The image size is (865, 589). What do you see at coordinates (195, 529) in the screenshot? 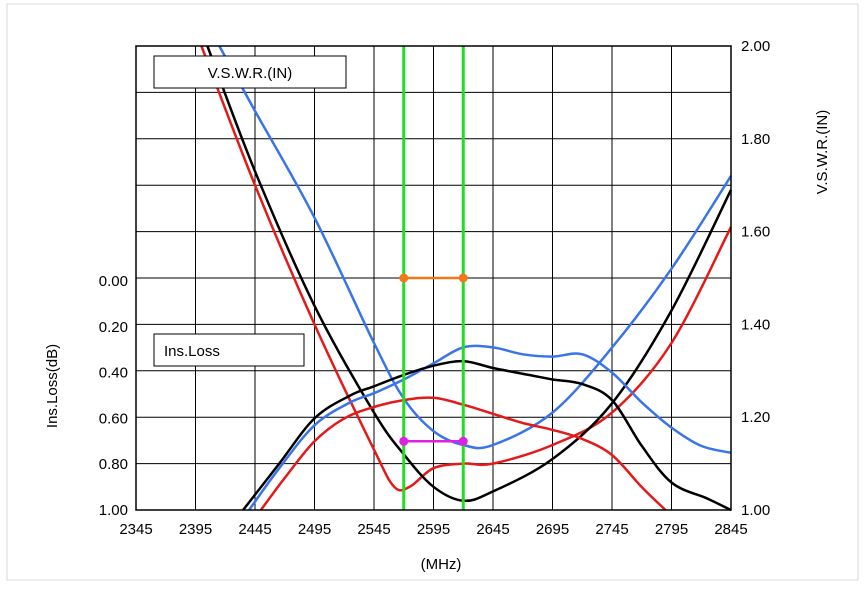
I see `x-tick-label: 2395` at bounding box center [195, 529].